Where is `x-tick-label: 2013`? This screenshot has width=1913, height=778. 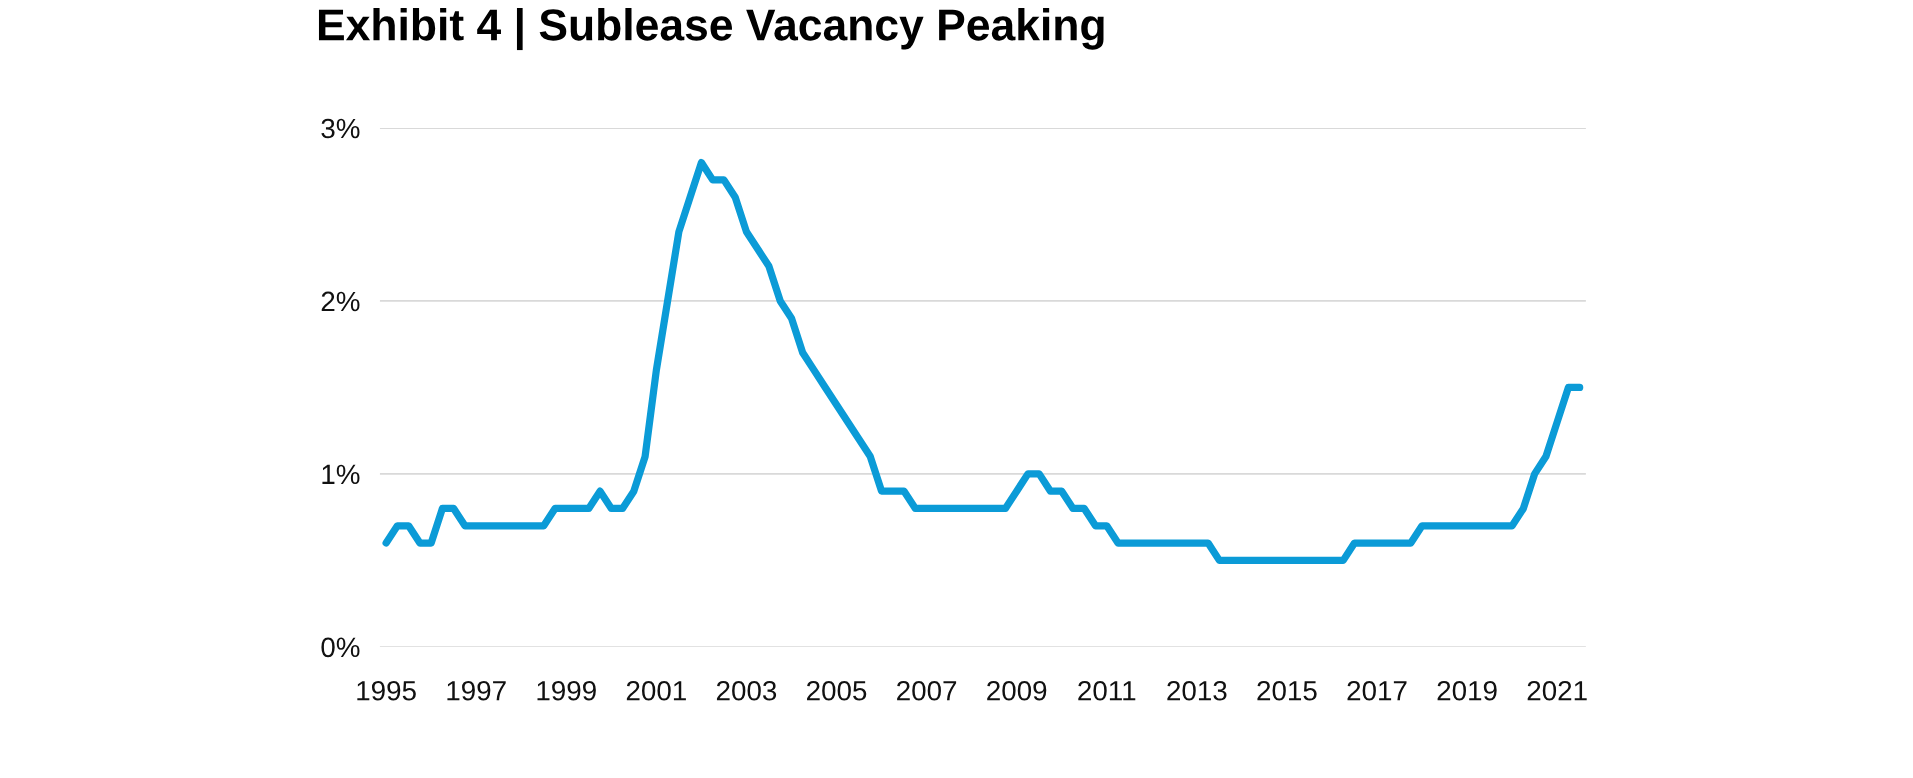
x-tick-label: 2013 is located at coordinates (1197, 690).